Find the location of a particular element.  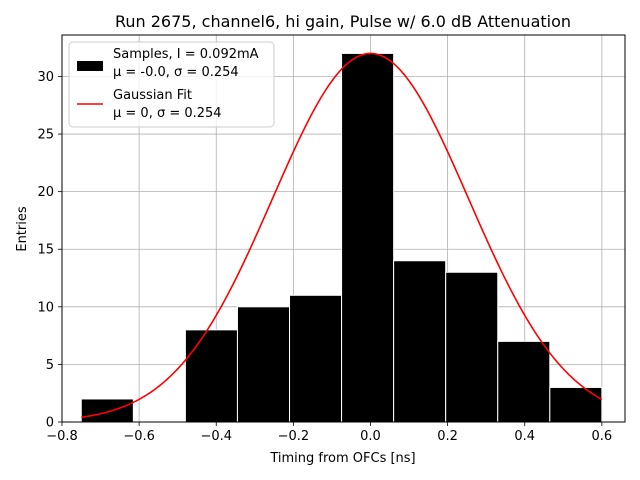

y-axis-ticks: 0 5 10 15 20 25 30 is located at coordinates (49, 250).